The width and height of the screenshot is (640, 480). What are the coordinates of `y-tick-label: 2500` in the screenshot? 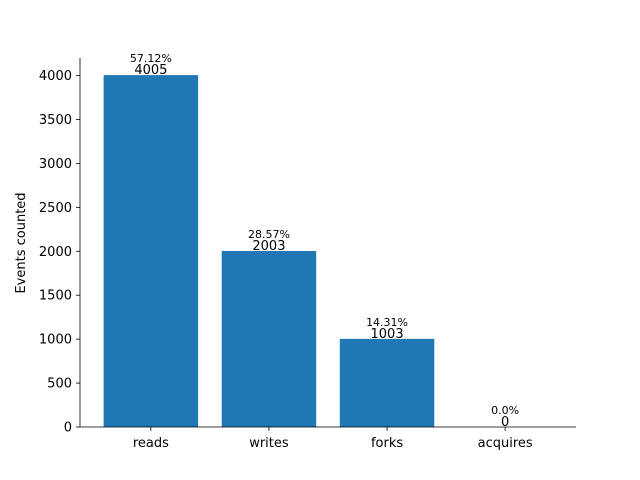 It's located at (55, 208).